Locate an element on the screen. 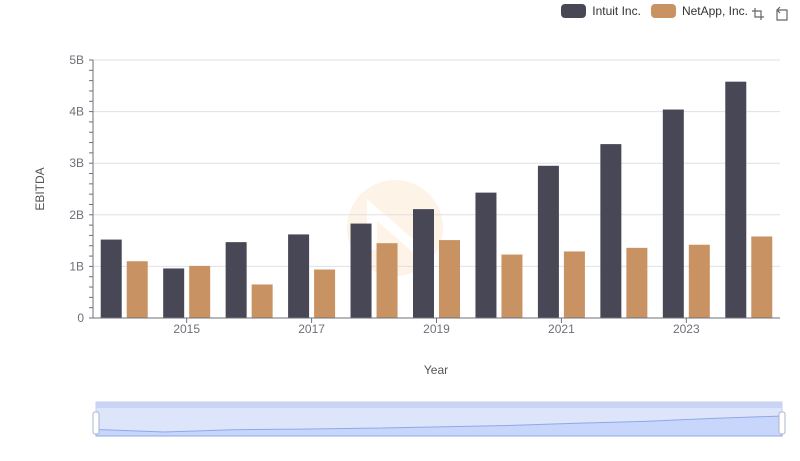 The height and width of the screenshot is (461, 800). y-tick-label: 5B is located at coordinates (76, 60).